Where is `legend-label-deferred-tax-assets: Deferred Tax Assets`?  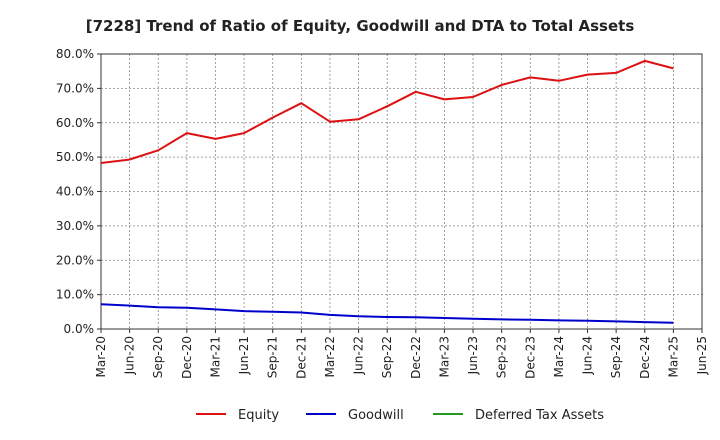
legend-label-deferred-tax-assets: Deferred Tax Assets is located at coordinates (539, 415).